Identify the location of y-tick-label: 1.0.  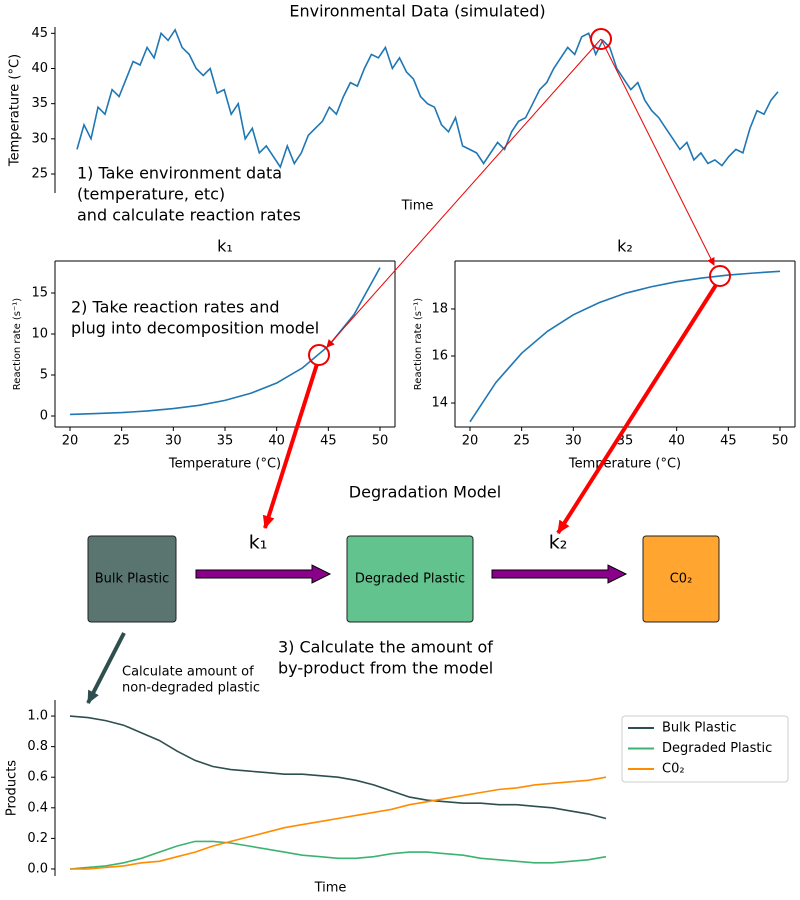
(37, 716).